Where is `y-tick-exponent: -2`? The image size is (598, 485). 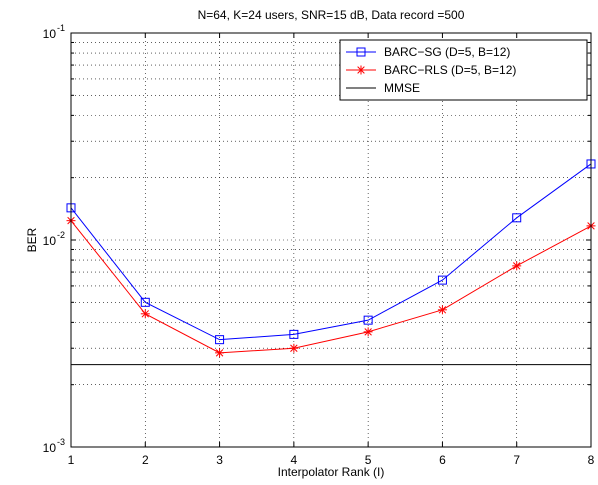
y-tick-exponent: -2 is located at coordinates (61, 235).